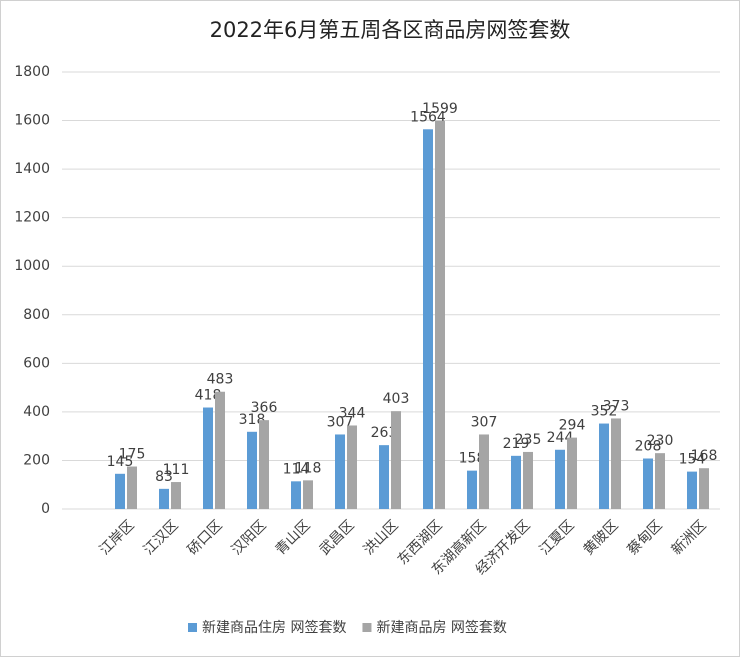 Image resolution: width=740 pixels, height=661 pixels. I want to click on data-label: 418, so click(208, 396).